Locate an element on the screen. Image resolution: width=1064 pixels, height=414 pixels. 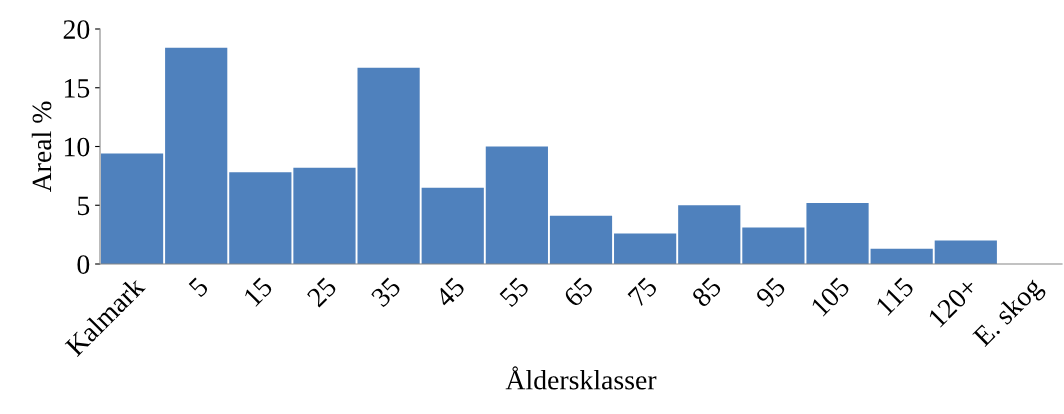
y-tick-label: 15 is located at coordinates (77, 88).